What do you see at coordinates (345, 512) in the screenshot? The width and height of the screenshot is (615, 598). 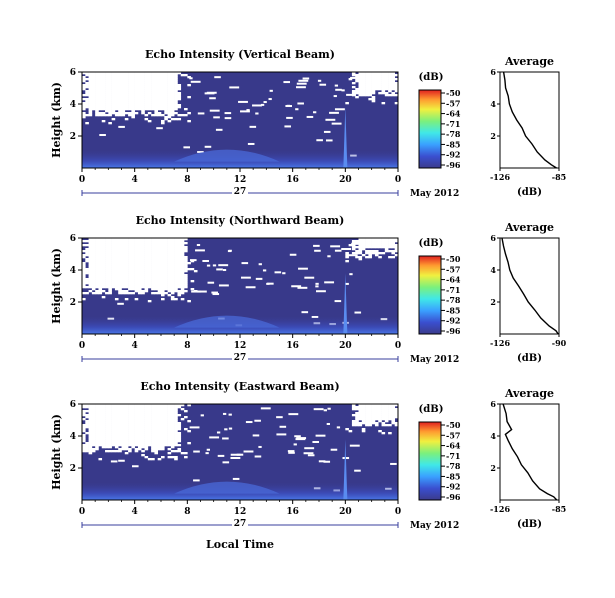 I see `x-tick-label: 20` at bounding box center [345, 512].